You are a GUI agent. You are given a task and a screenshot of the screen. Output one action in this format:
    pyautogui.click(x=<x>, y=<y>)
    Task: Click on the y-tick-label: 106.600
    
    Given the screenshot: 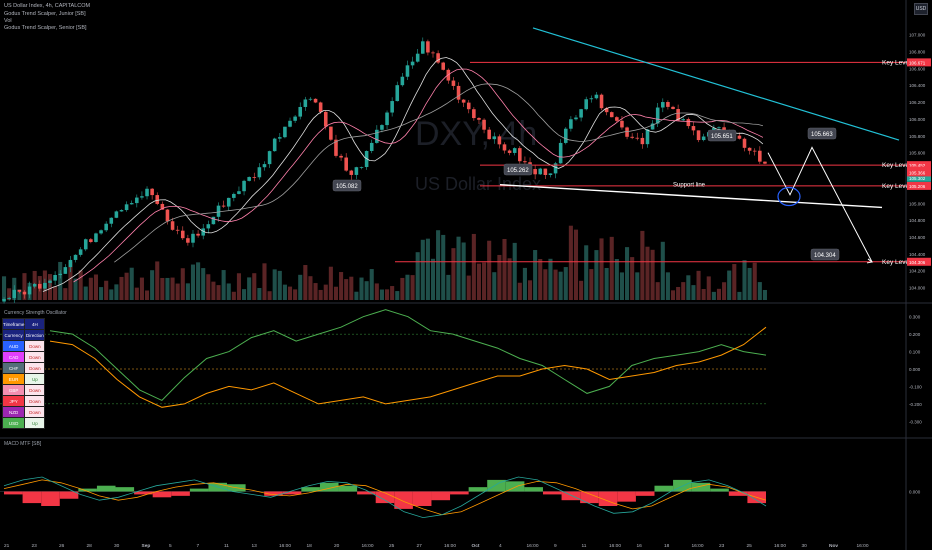 What is the action you would take?
    pyautogui.click(x=917, y=68)
    